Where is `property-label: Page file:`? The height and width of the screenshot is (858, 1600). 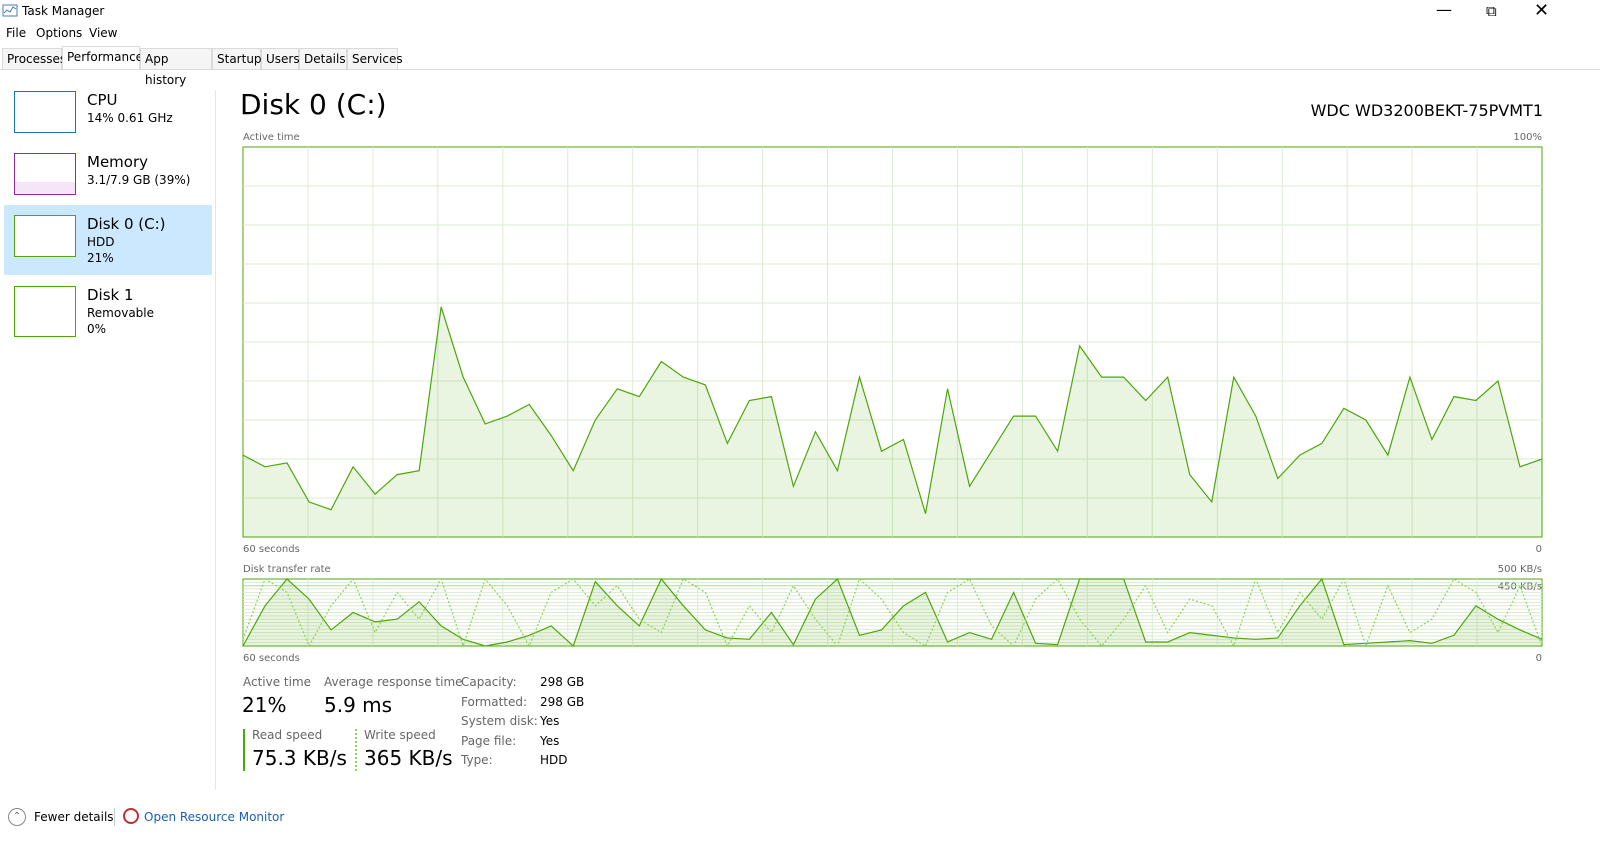 property-label: Page file: is located at coordinates (489, 740).